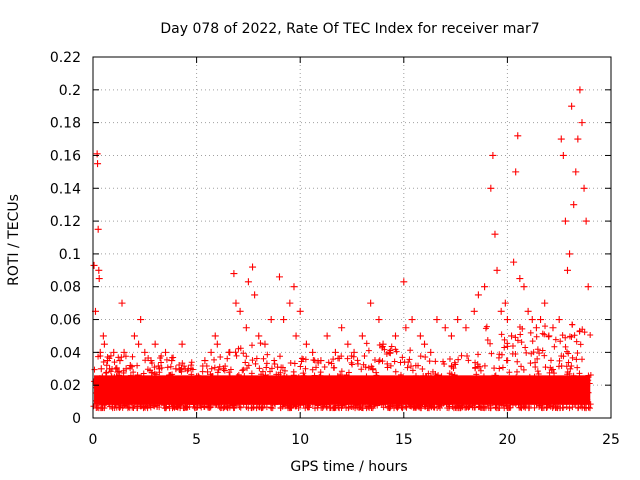 The width and height of the screenshot is (640, 480). I want to click on x-tick-labels: 0 5 10 15 20 25, so click(354, 440).